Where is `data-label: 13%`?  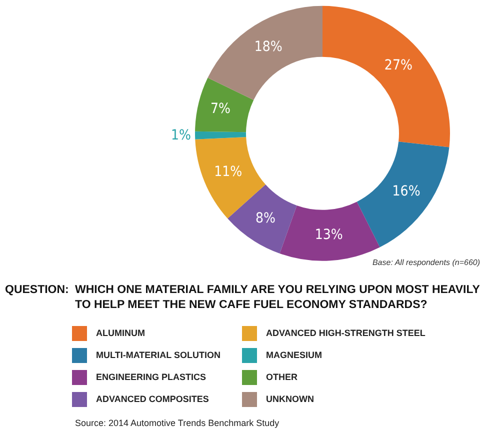 data-label: 13% is located at coordinates (328, 235).